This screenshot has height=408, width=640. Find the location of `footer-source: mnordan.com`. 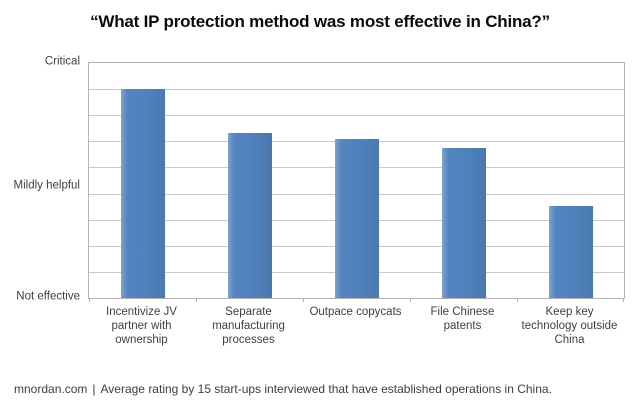

footer-source: mnordan.com is located at coordinates (51, 389).